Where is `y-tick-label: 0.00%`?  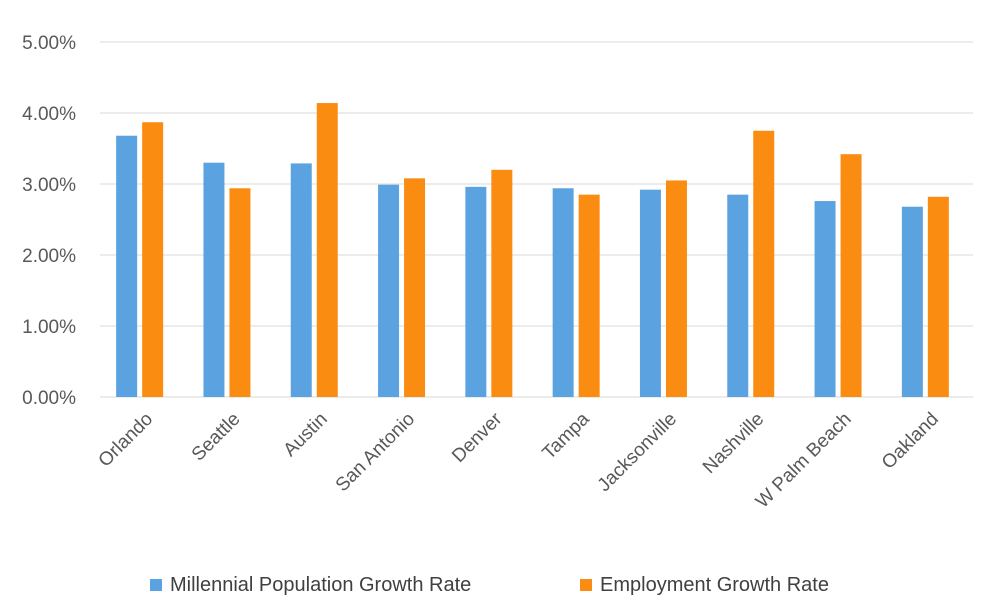
y-tick-label: 0.00% is located at coordinates (49, 398).